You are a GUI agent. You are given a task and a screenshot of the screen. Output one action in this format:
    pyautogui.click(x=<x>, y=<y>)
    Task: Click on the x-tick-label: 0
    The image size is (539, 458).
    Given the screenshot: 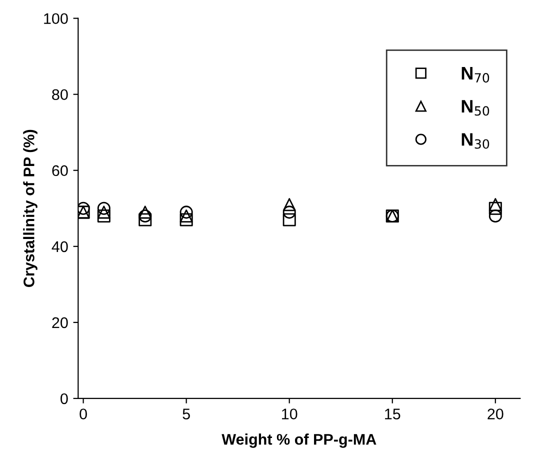 What is the action you would take?
    pyautogui.click(x=83, y=414)
    